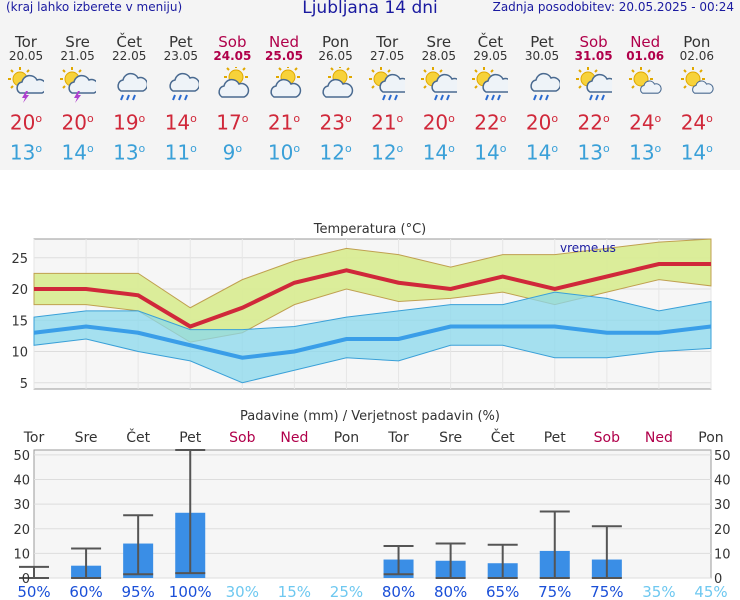 The height and width of the screenshot is (600, 740). I want to click on day-column: Sre 28.05 20o 14o, so click(439, 99).